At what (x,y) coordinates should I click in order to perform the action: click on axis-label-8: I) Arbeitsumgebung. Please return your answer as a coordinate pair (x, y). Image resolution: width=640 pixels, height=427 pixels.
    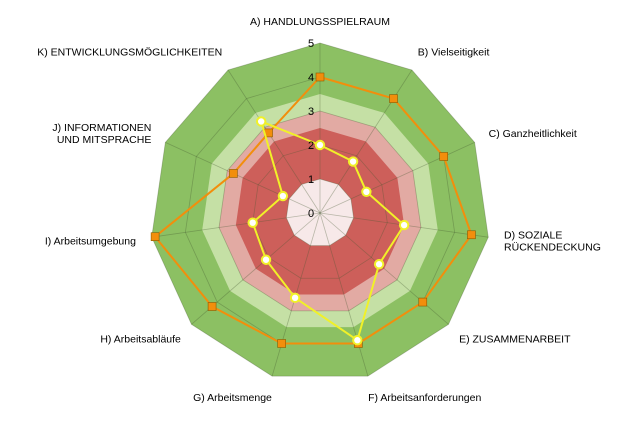
    Looking at the image, I should click on (90, 241).